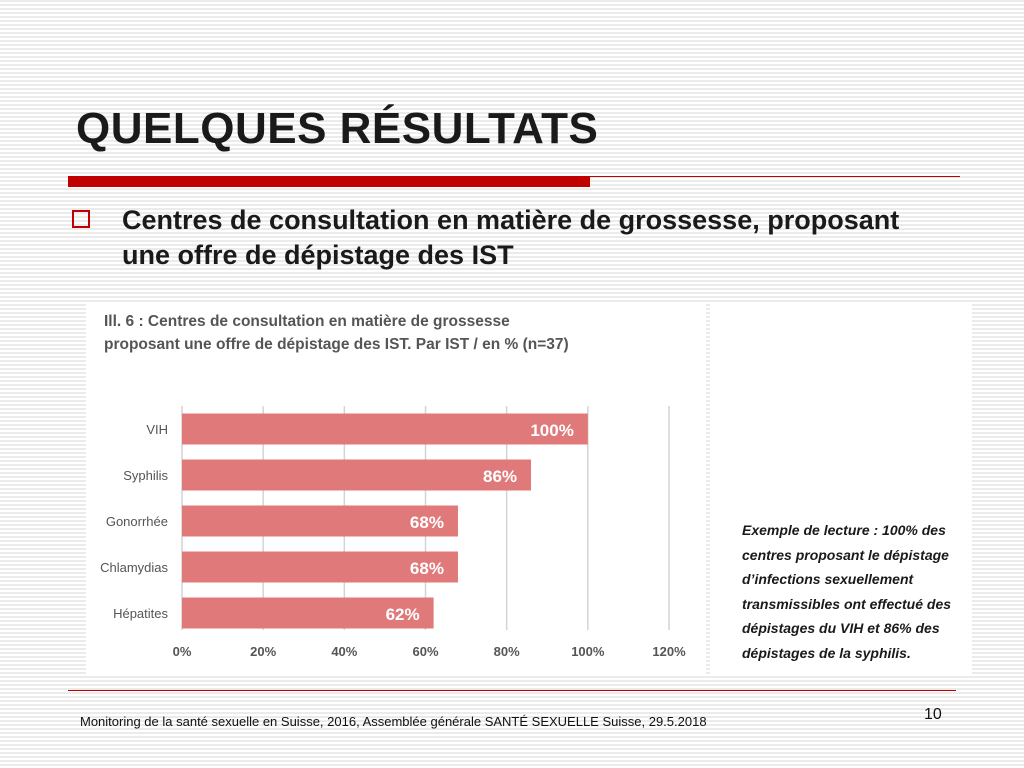 This screenshot has height=768, width=1024. I want to click on x-tick-label: 20%, so click(263, 651).